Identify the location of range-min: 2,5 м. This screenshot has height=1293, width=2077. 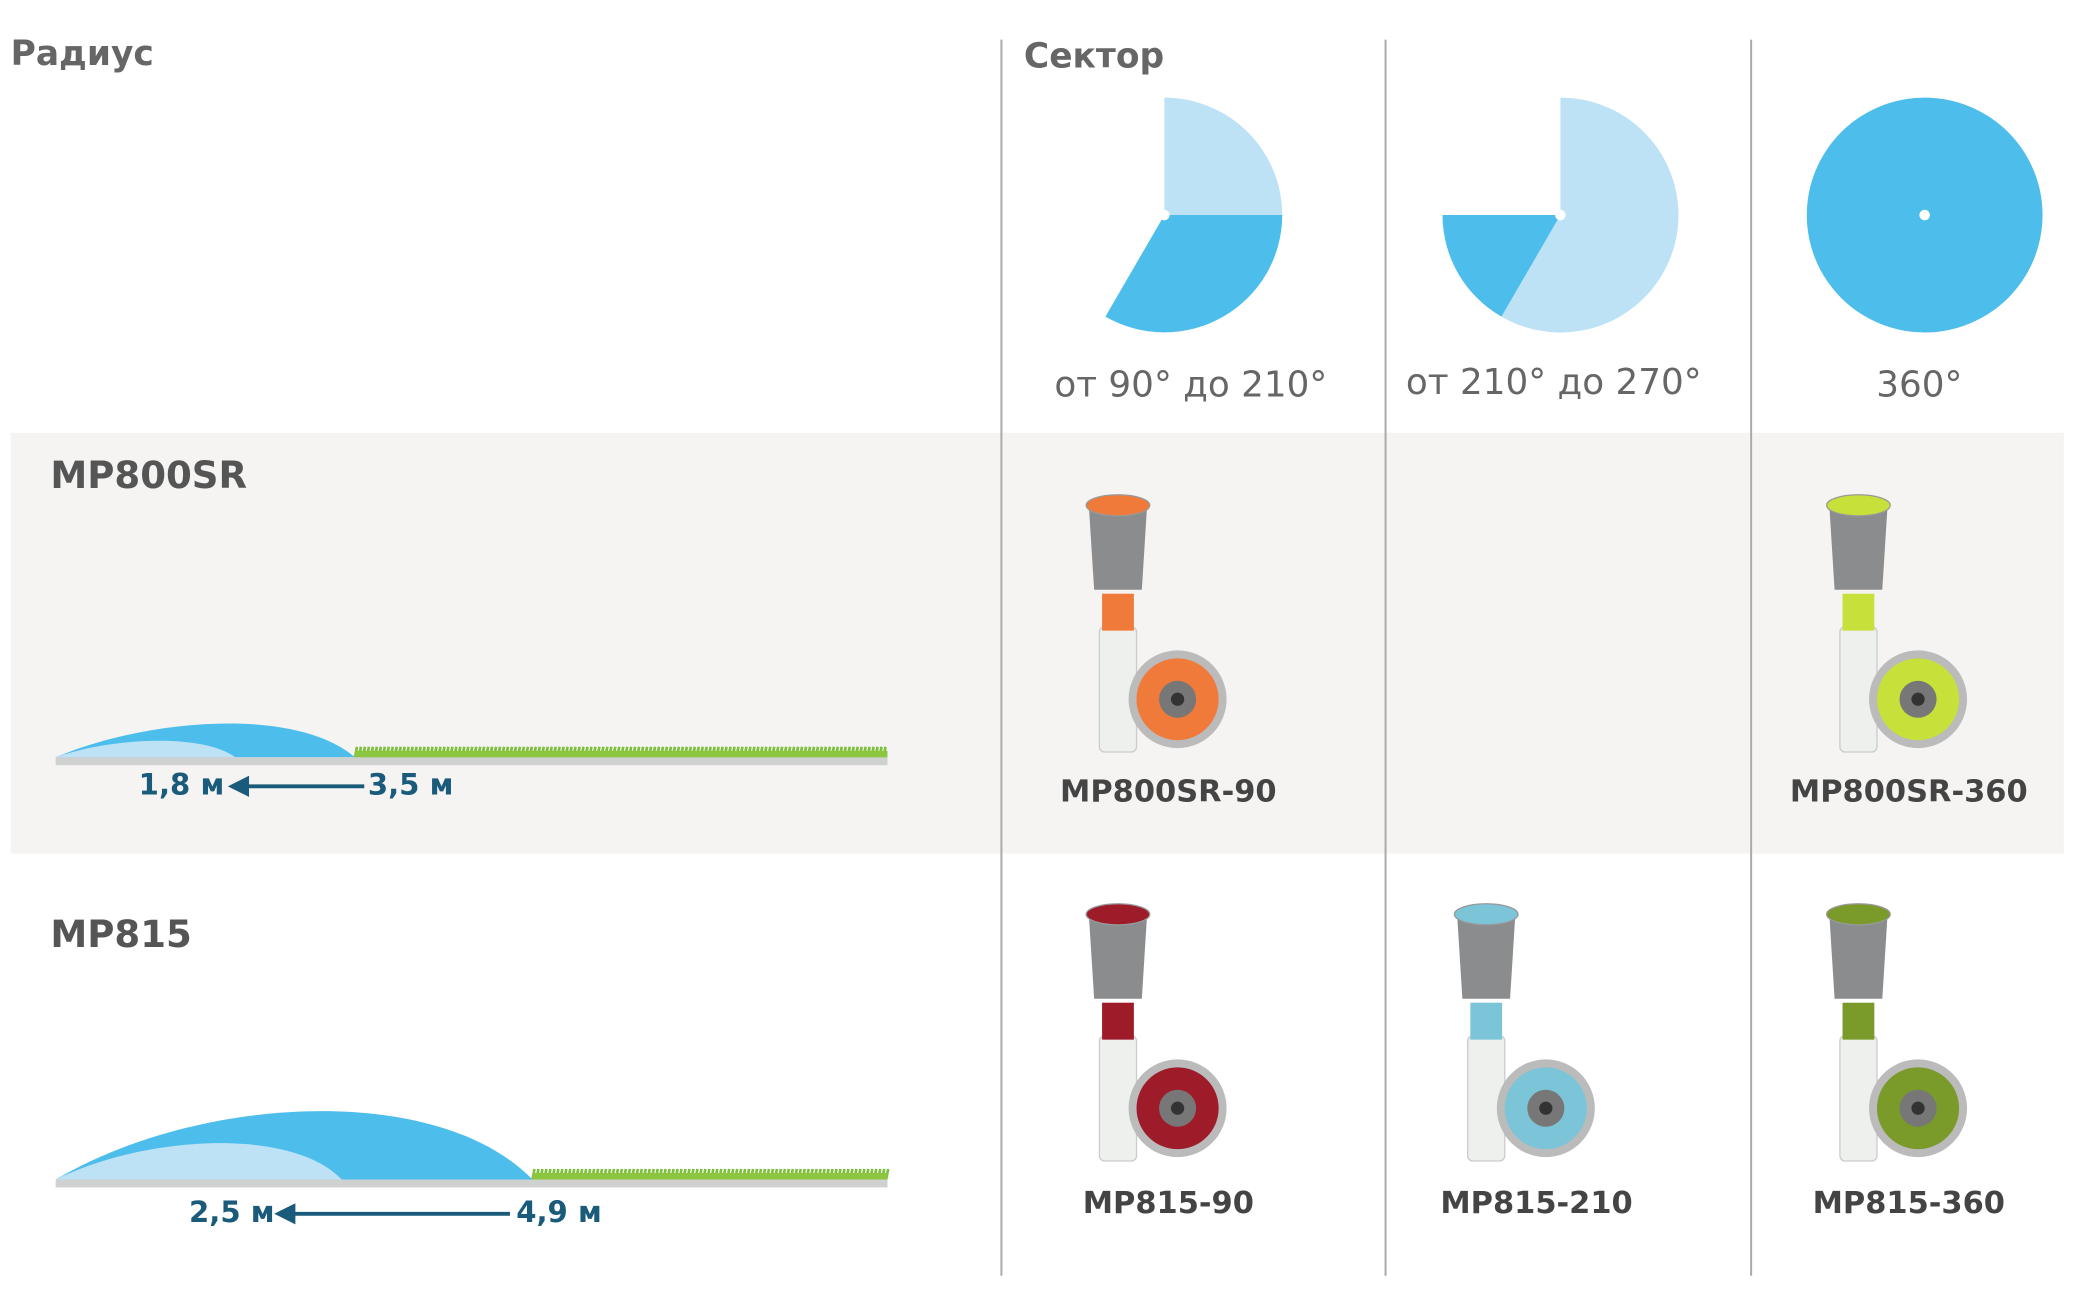
(232, 1212).